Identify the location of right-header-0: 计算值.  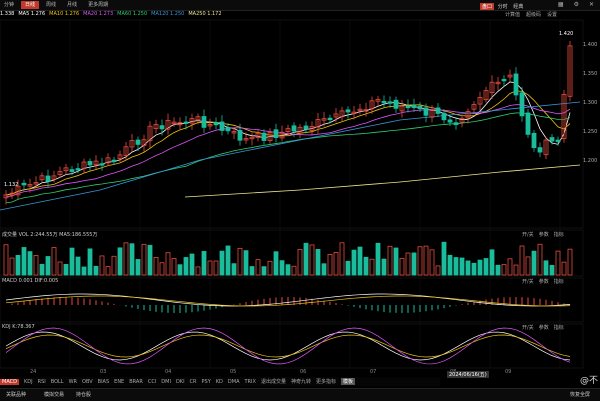
(513, 15).